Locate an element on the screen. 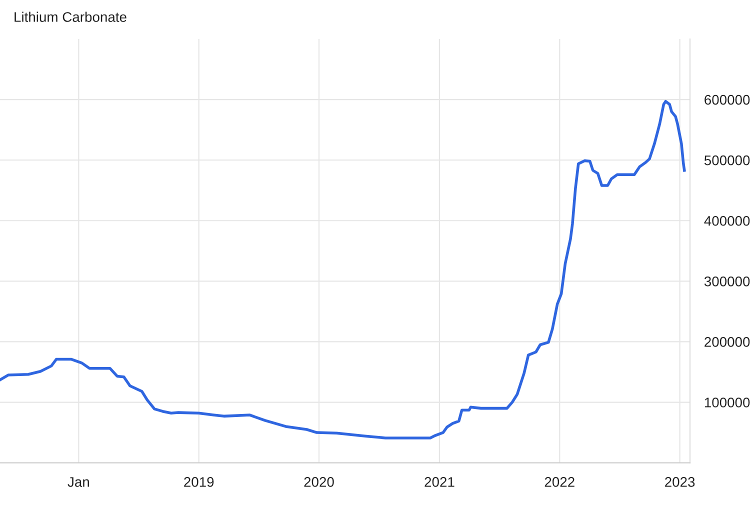  y-tick-label: 400000 is located at coordinates (727, 221).